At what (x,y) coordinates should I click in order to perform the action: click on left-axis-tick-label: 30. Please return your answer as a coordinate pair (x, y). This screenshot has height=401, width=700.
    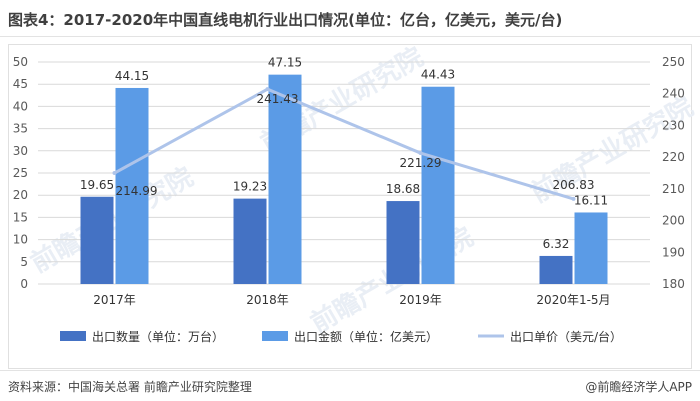
    Looking at the image, I should click on (20, 151).